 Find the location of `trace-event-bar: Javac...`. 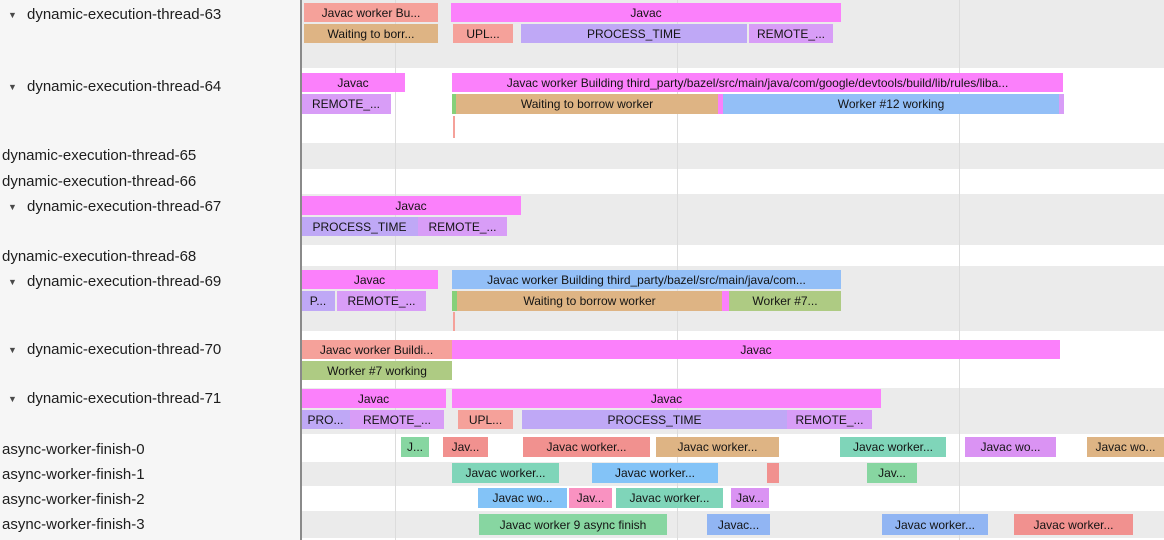

trace-event-bar: Javac... is located at coordinates (738, 524).